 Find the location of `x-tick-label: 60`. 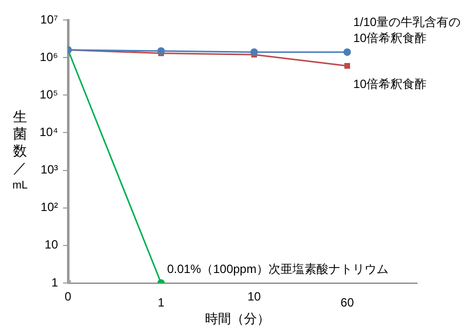

x-tick-label: 60 is located at coordinates (347, 302).